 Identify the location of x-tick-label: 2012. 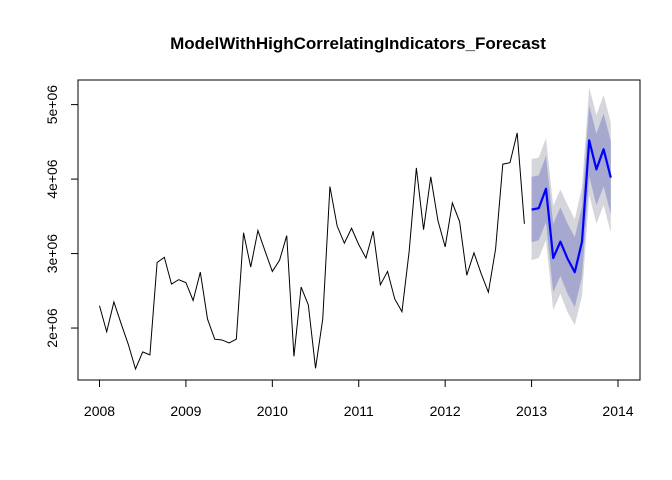
(445, 411).